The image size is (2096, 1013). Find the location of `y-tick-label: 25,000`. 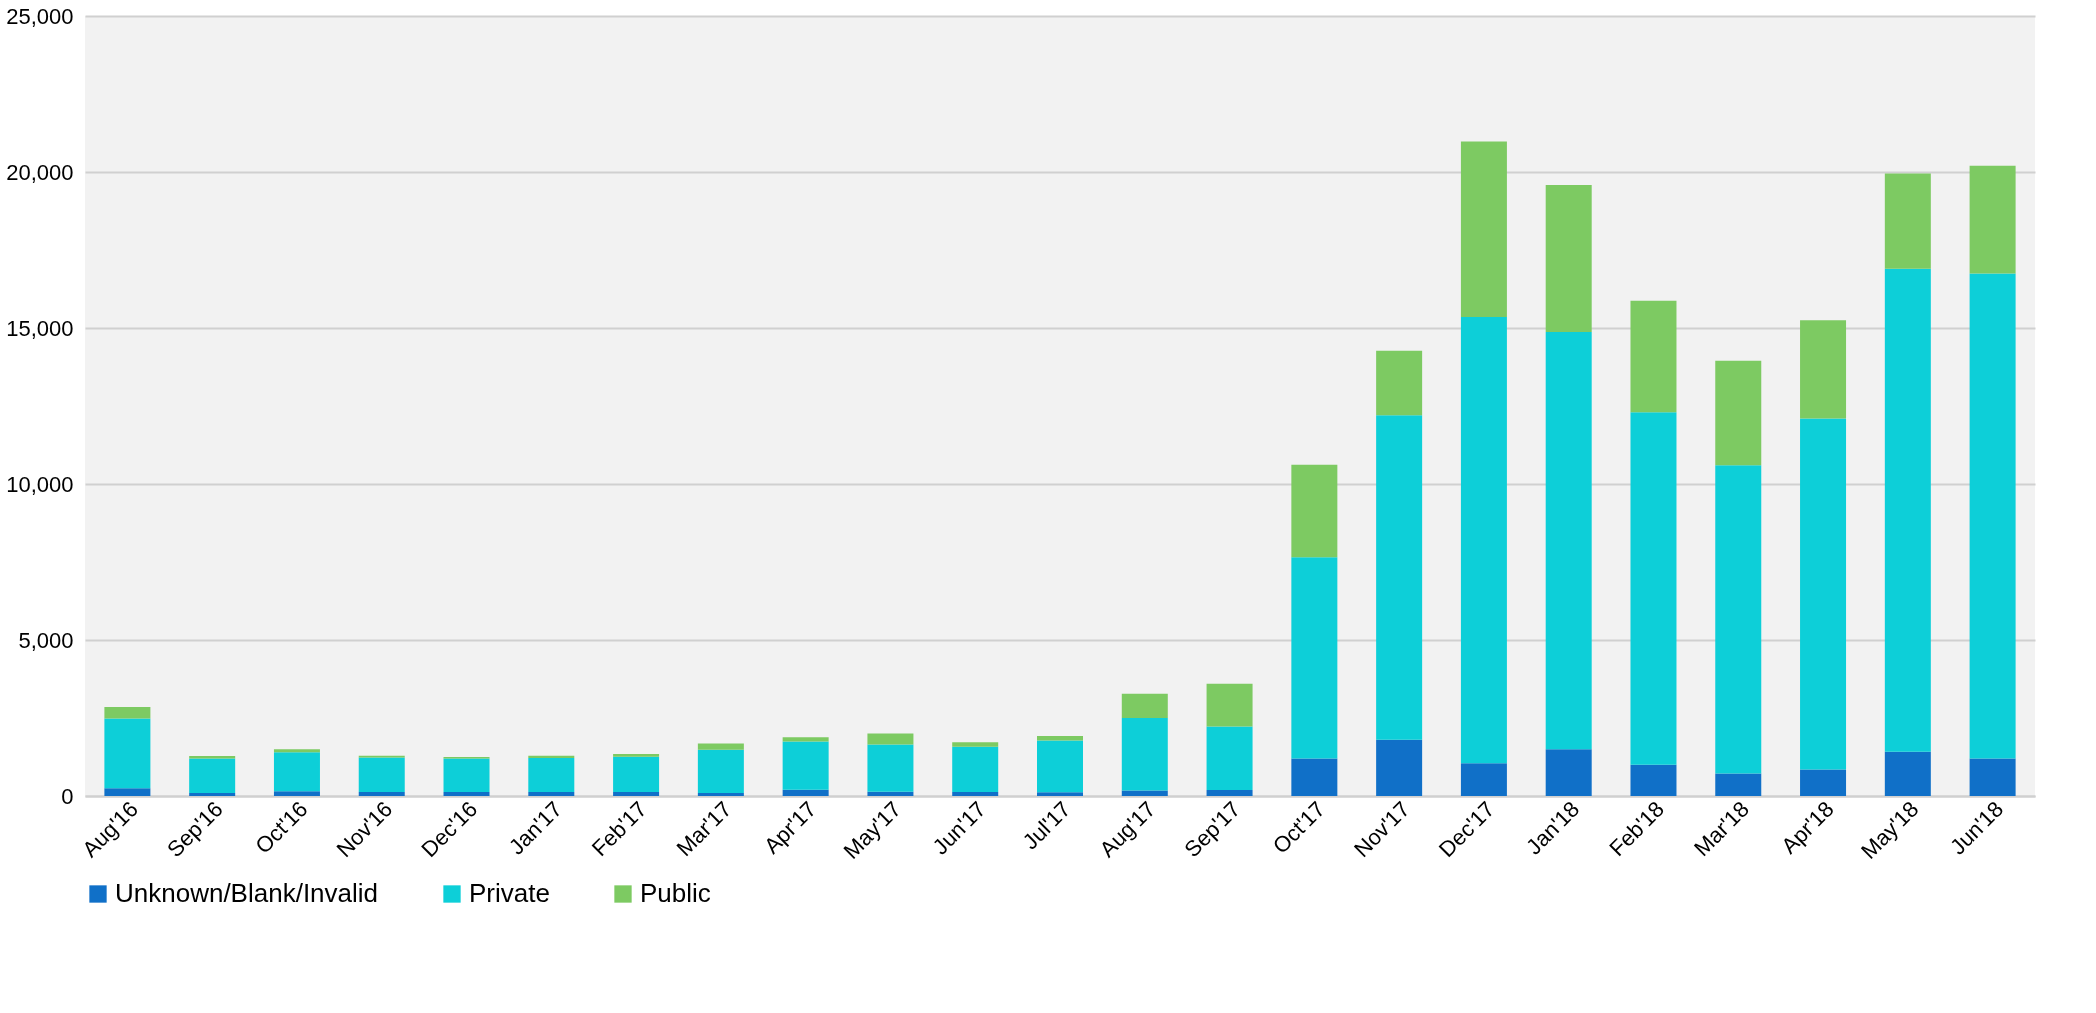

y-tick-label: 25,000 is located at coordinates (40, 16).